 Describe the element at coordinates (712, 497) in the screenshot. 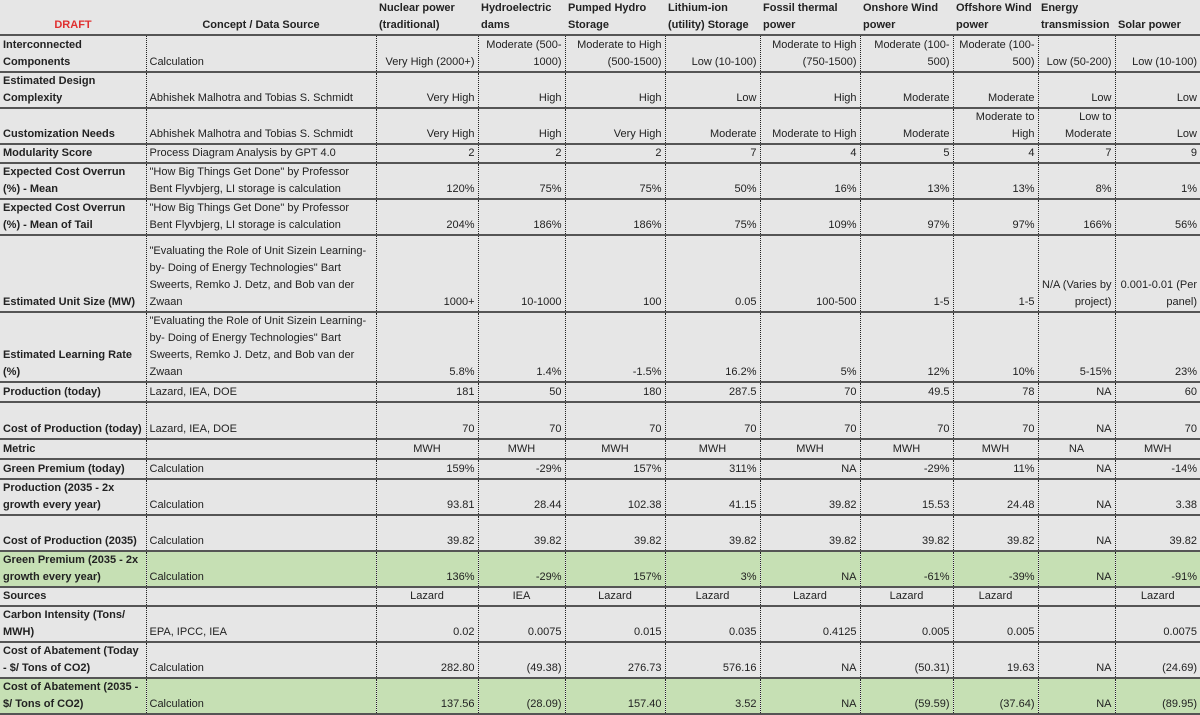

I see `value-cell: 41.15` at that location.